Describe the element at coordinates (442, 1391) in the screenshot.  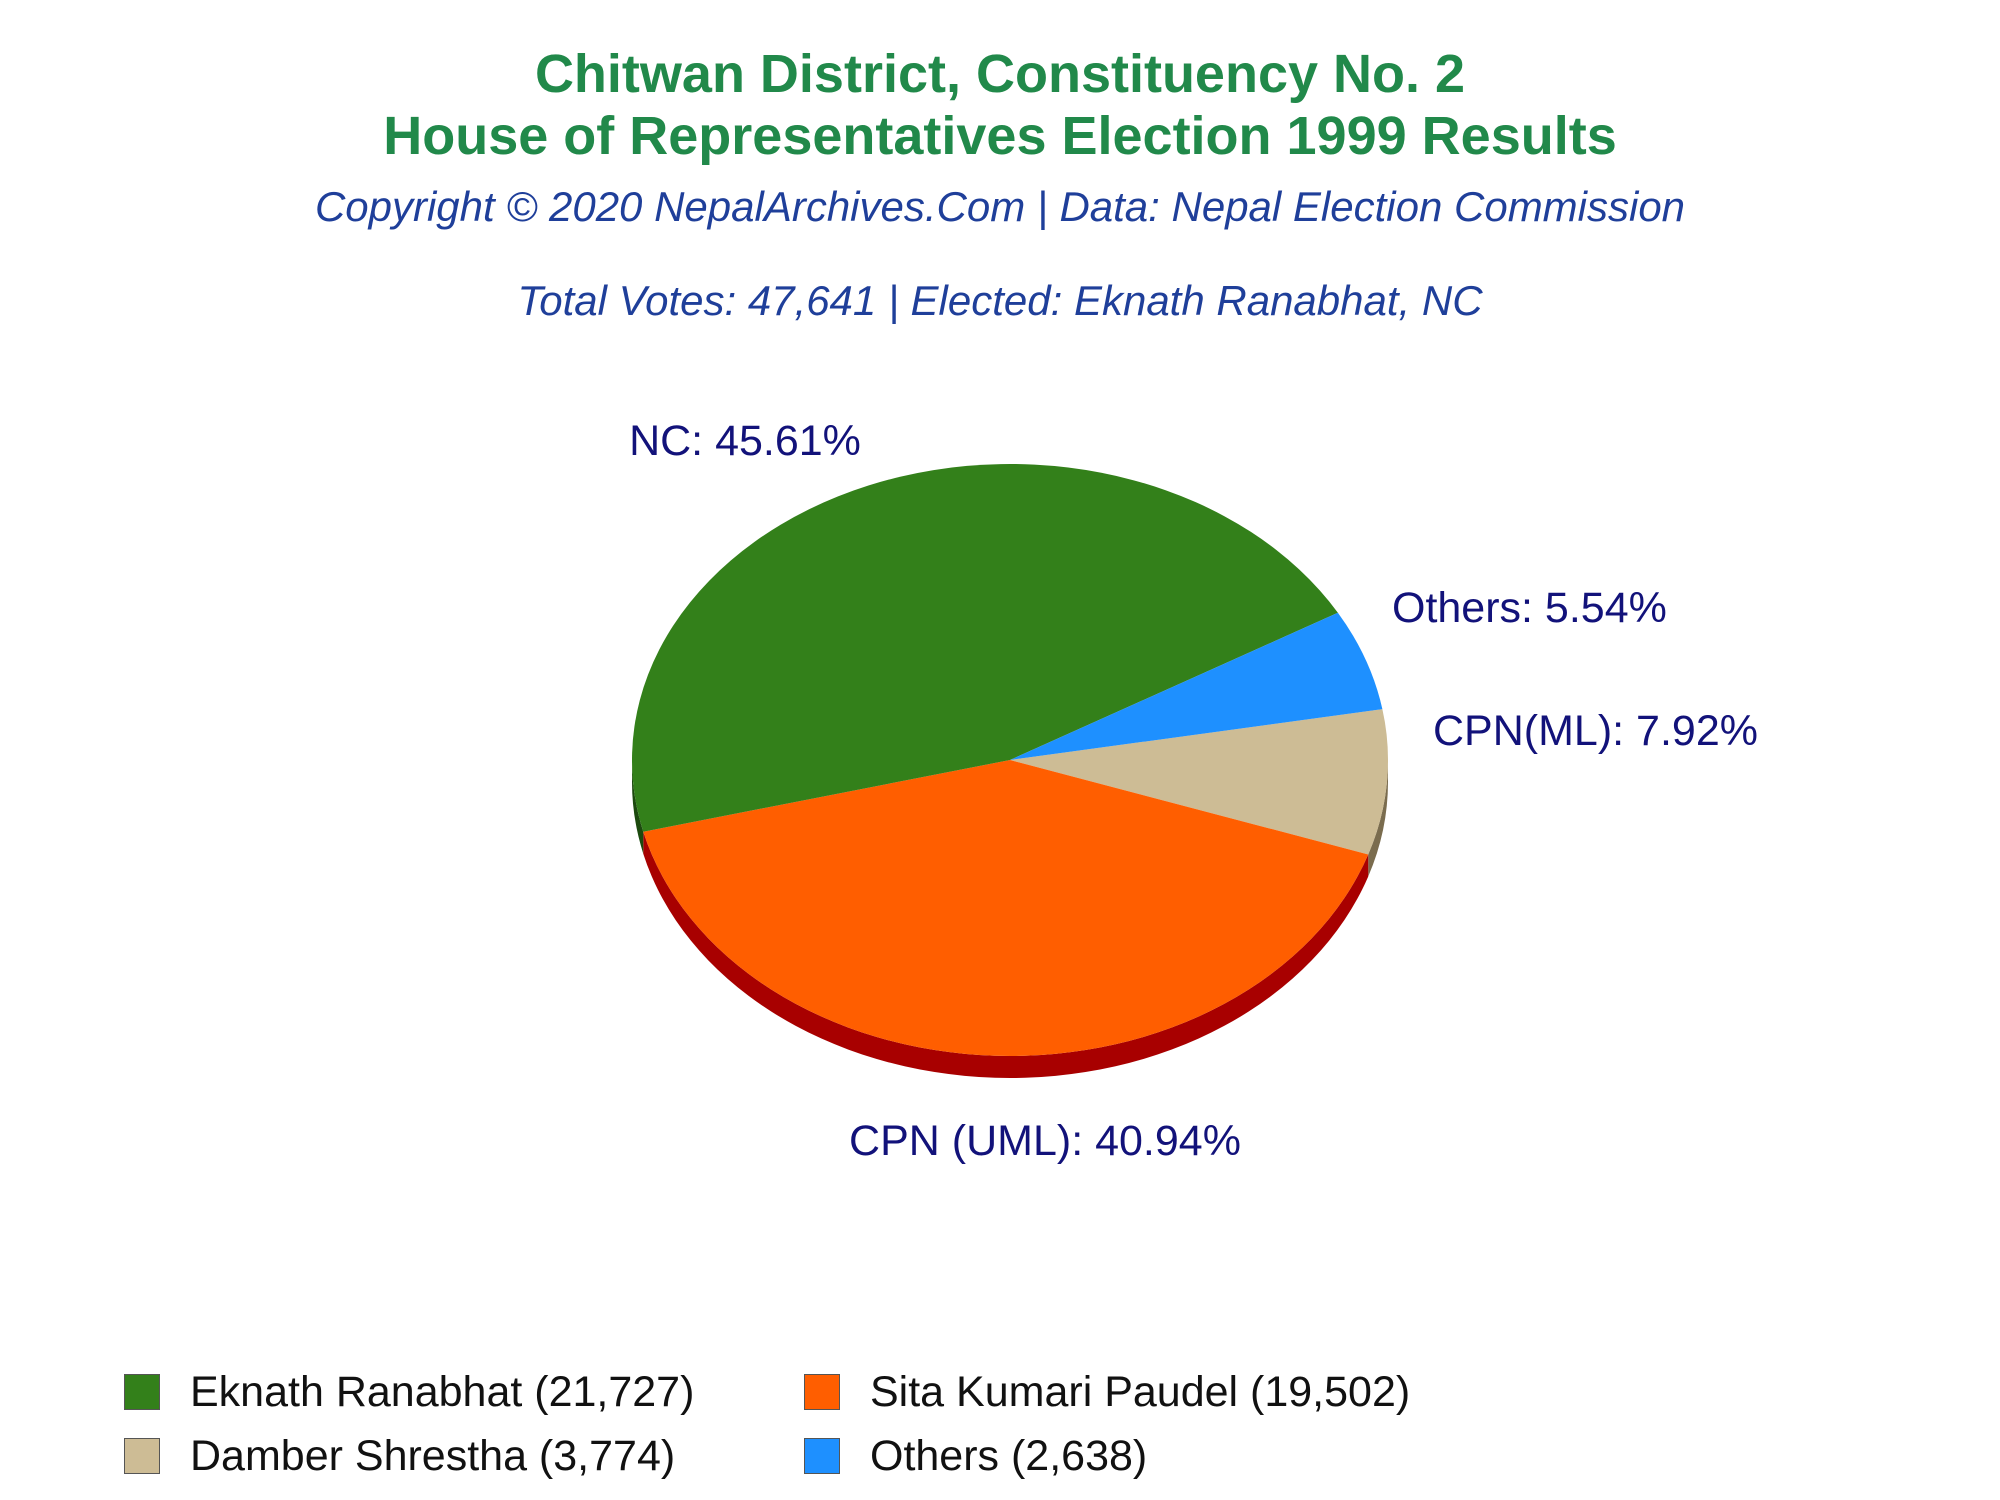
I see `legend-label: Eknath Ranabhat (21,727)` at that location.